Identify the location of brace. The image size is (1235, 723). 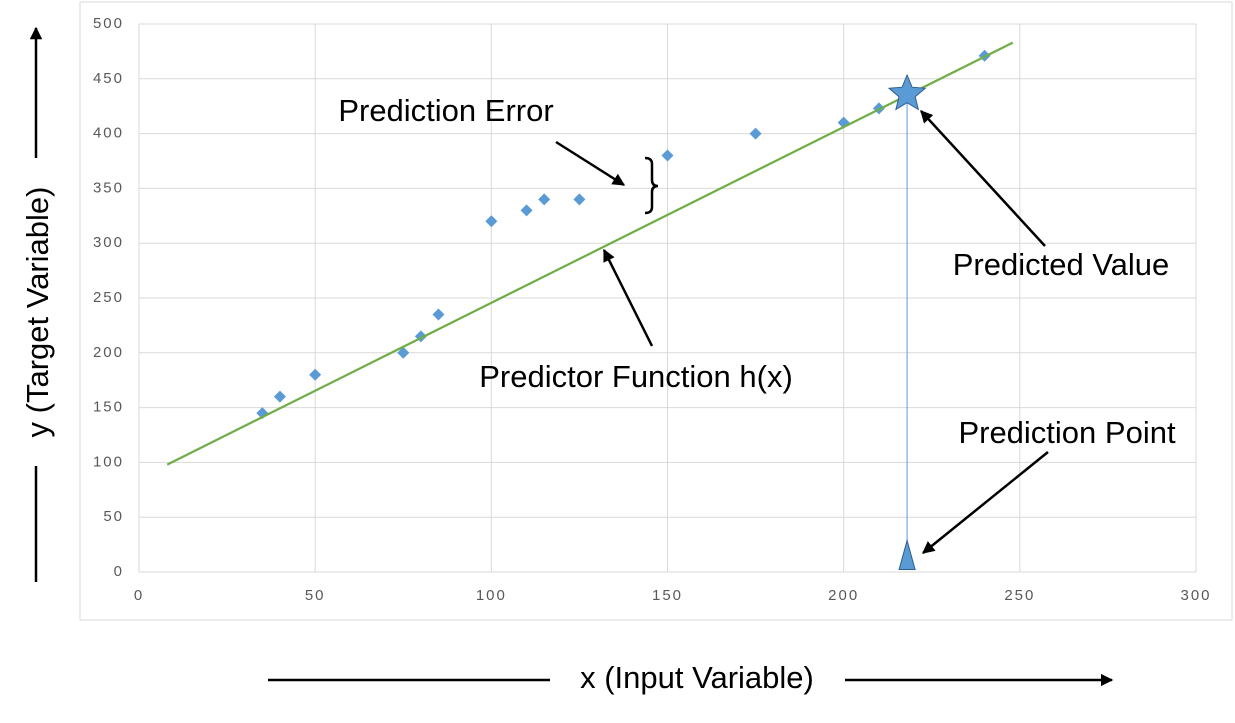
(651, 185).